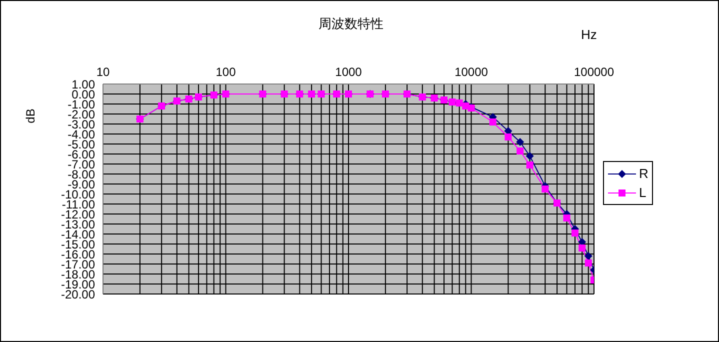  What do you see at coordinates (103, 72) in the screenshot?
I see `x-tick-label: 10` at bounding box center [103, 72].